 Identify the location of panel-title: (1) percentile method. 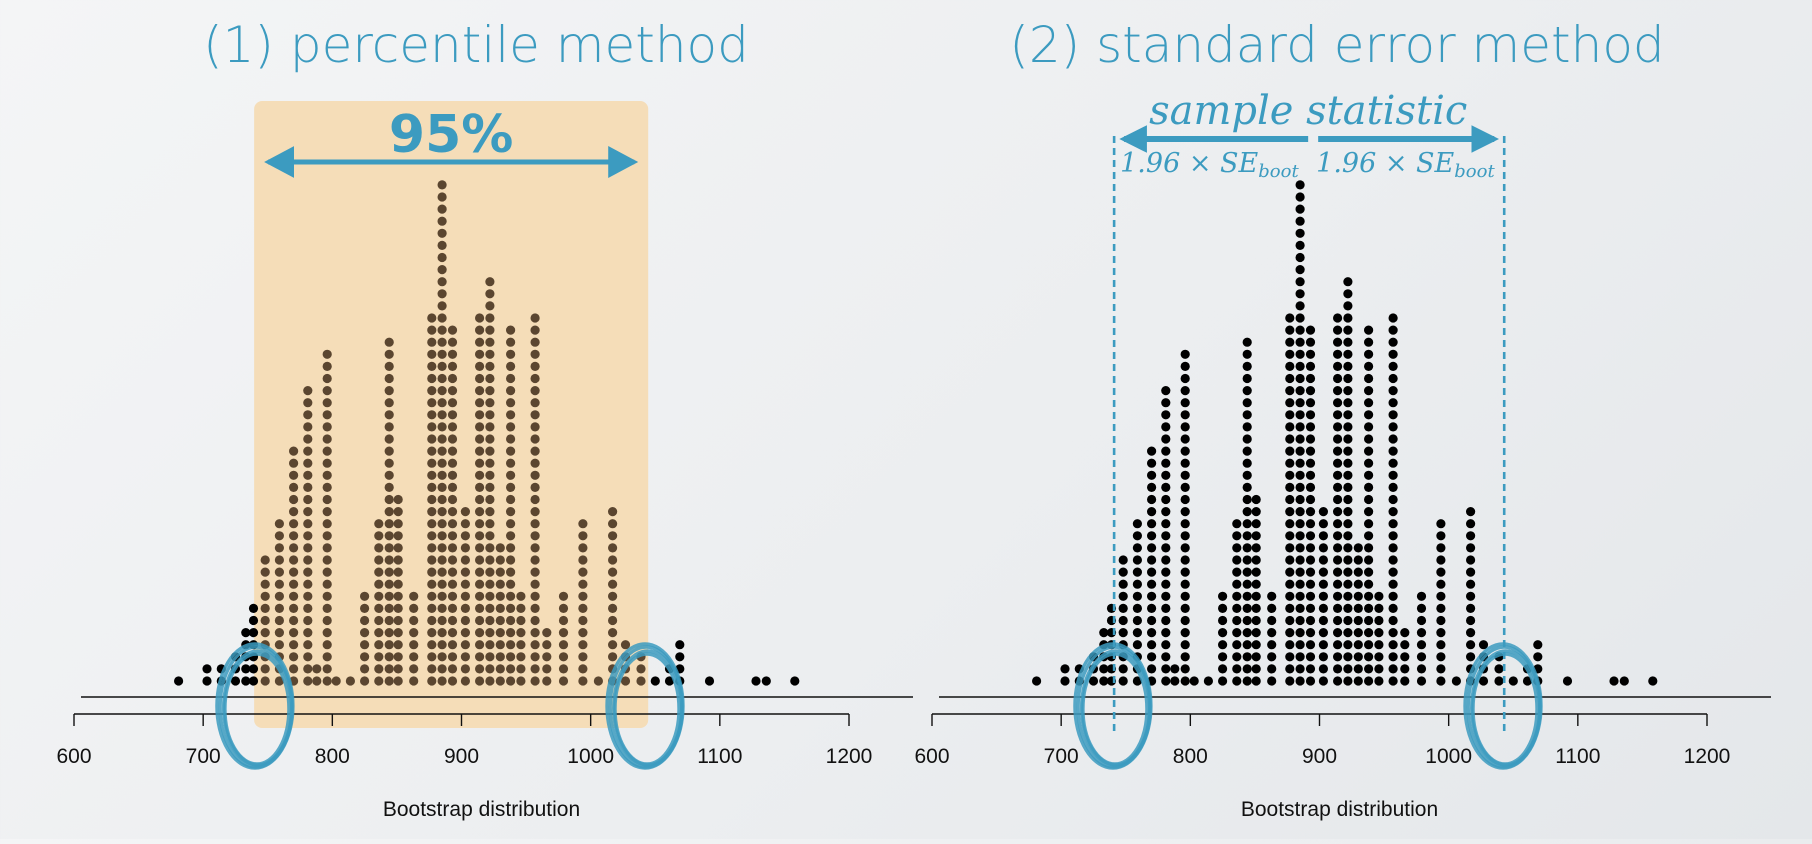
(476, 45).